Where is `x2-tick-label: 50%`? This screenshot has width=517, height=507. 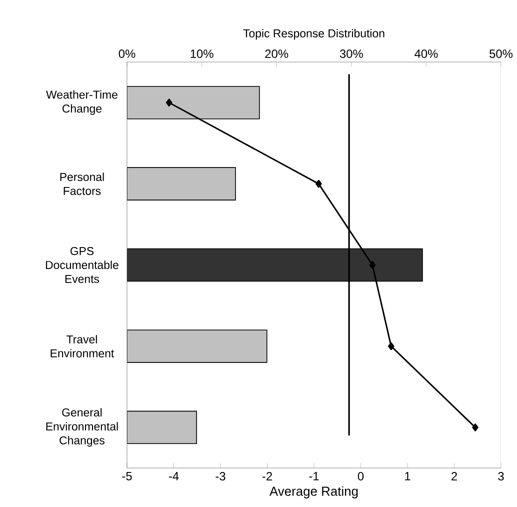 x2-tick-label: 50% is located at coordinates (501, 54).